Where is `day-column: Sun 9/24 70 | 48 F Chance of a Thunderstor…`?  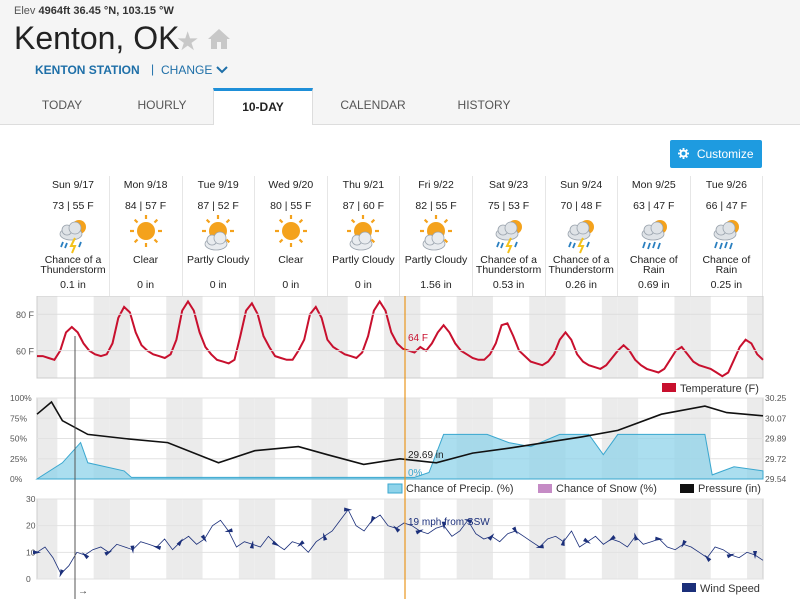 day-column: Sun 9/24 70 | 48 F Chance of a Thunderstor… is located at coordinates (582, 236).